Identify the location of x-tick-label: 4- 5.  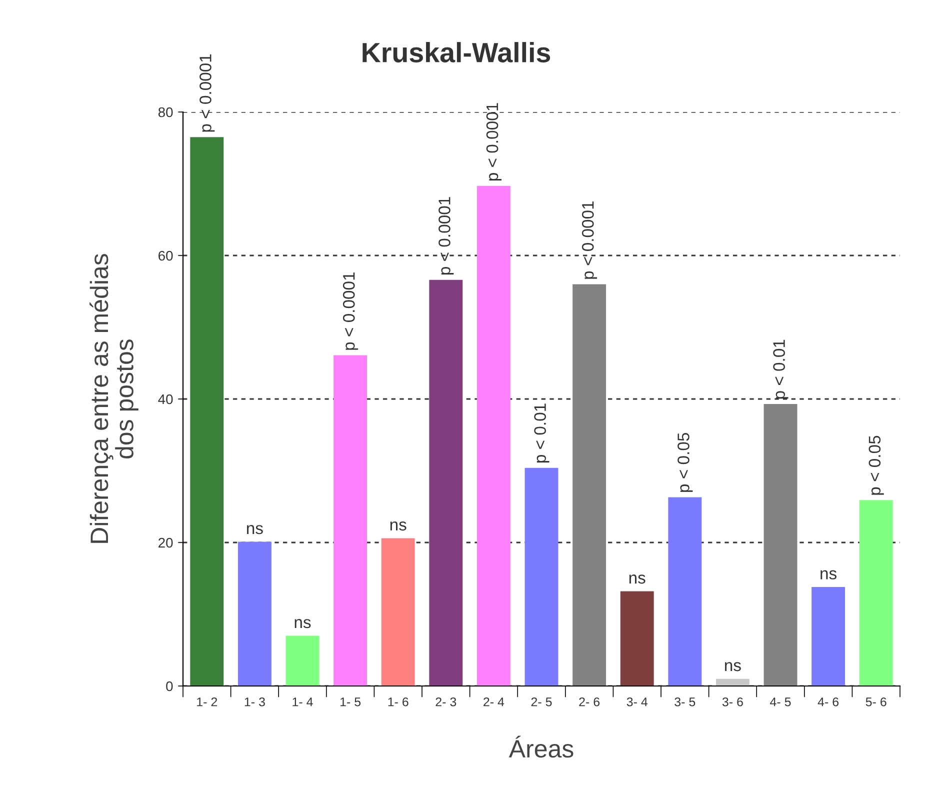
(780, 702).